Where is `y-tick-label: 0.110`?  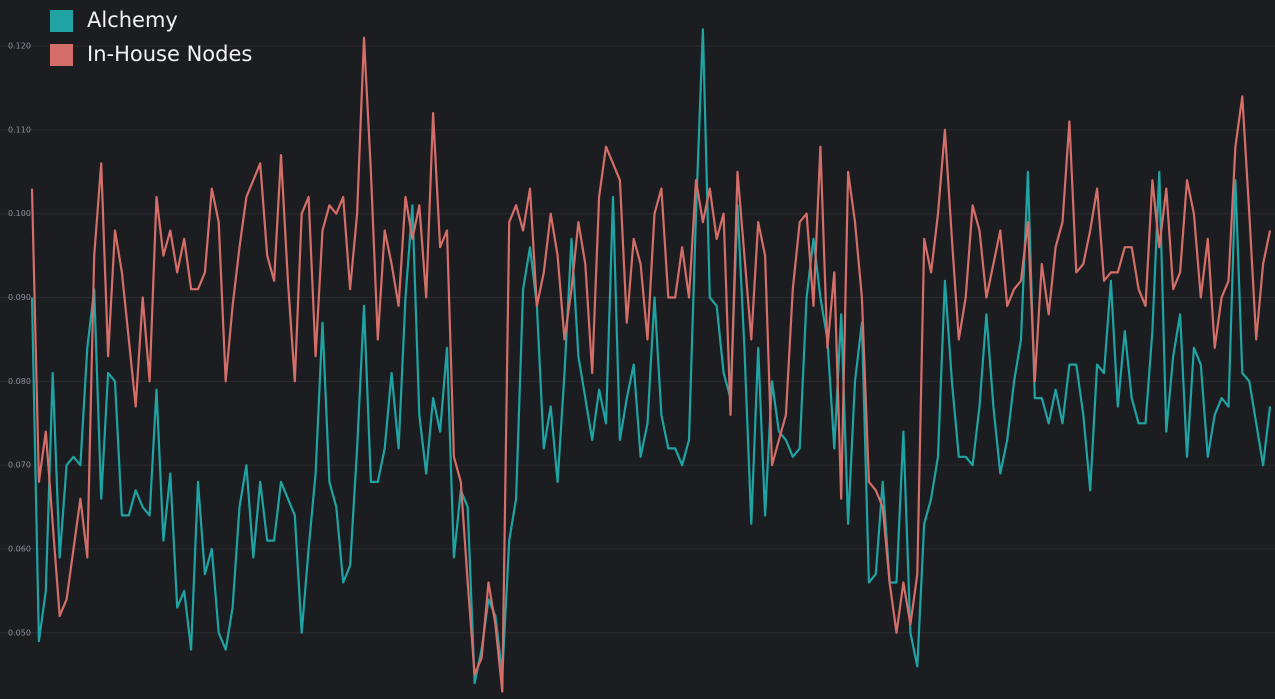
y-tick-label: 0.110 is located at coordinates (19, 129).